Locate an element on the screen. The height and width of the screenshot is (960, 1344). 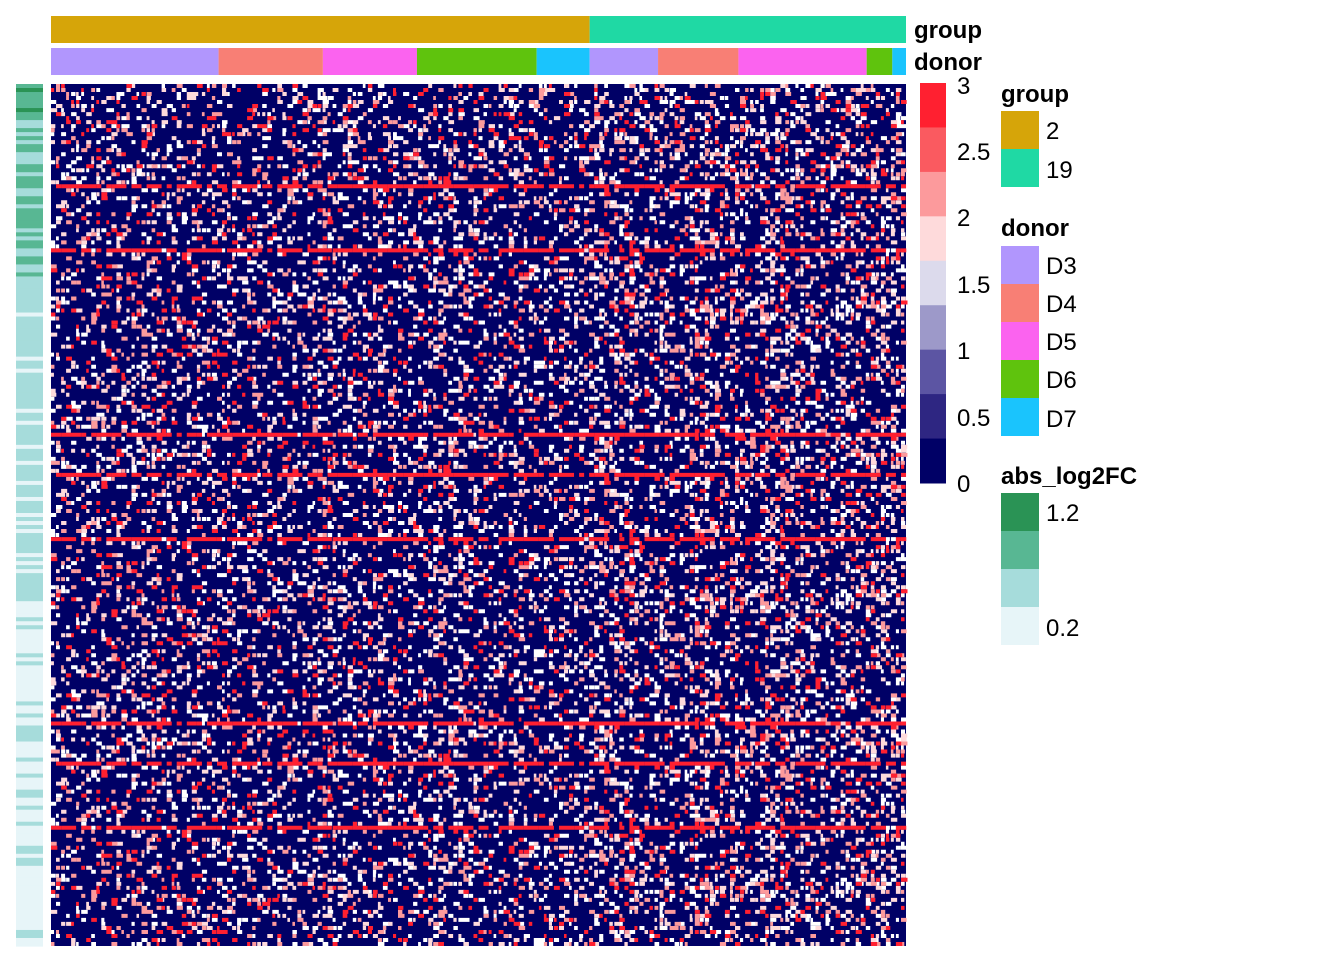
group-legend-title: group is located at coordinates (1035, 94).